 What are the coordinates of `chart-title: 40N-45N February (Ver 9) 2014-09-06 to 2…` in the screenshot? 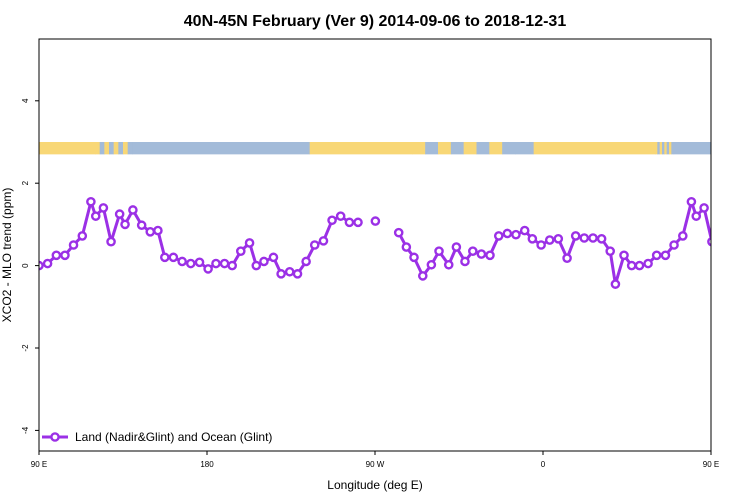 It's located at (375, 21).